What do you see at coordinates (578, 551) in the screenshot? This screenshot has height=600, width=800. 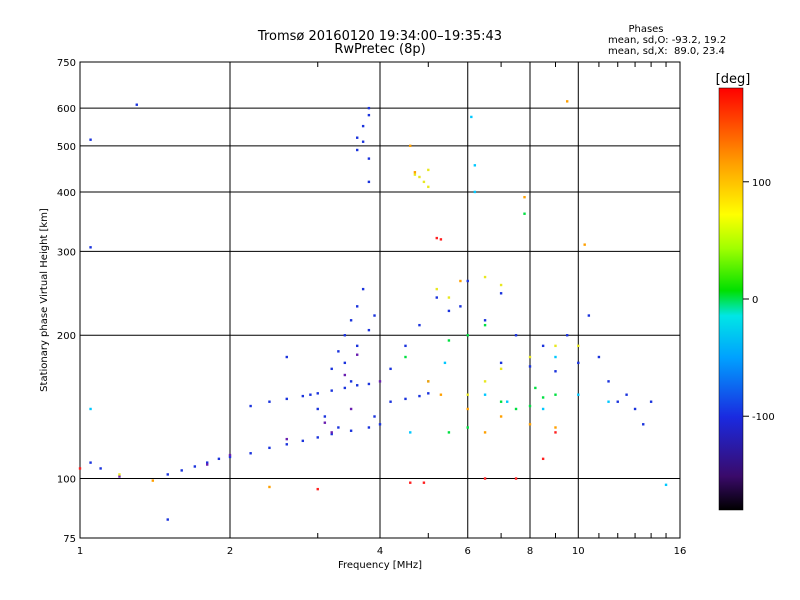 I see `x-tick-label: 10` at bounding box center [578, 551].